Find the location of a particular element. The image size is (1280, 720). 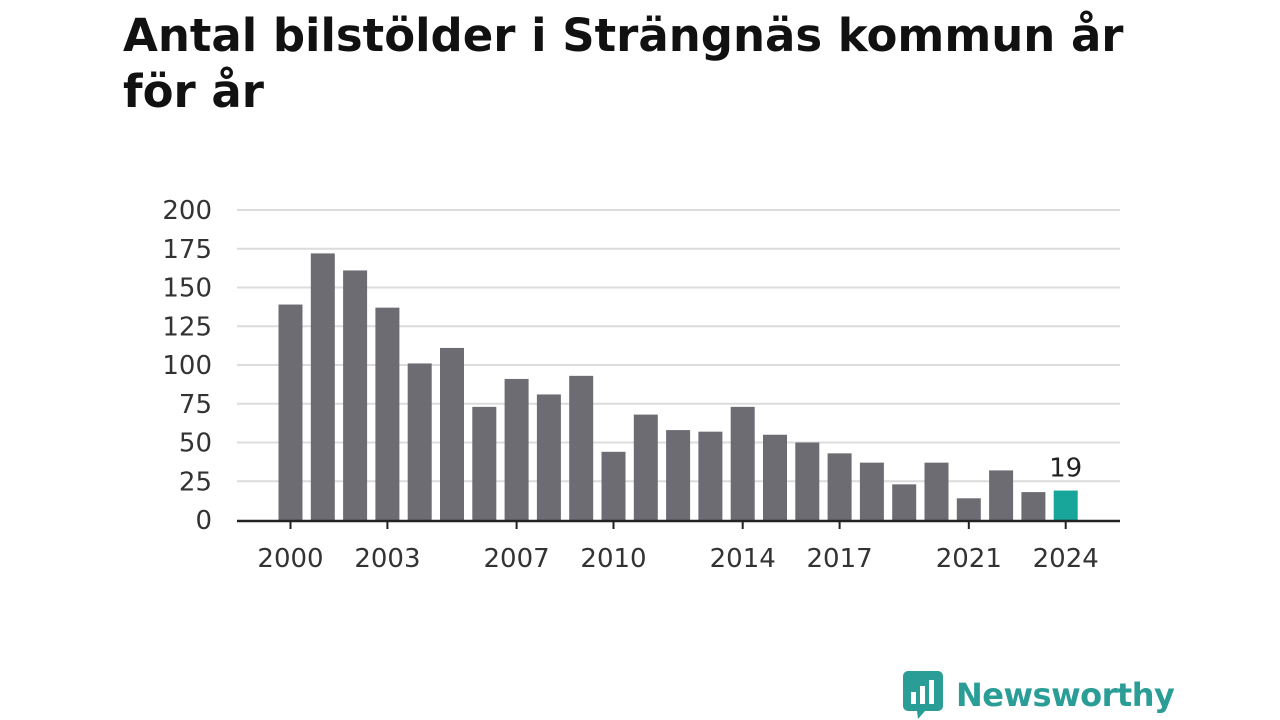

bar-2011 is located at coordinates (645, 467).